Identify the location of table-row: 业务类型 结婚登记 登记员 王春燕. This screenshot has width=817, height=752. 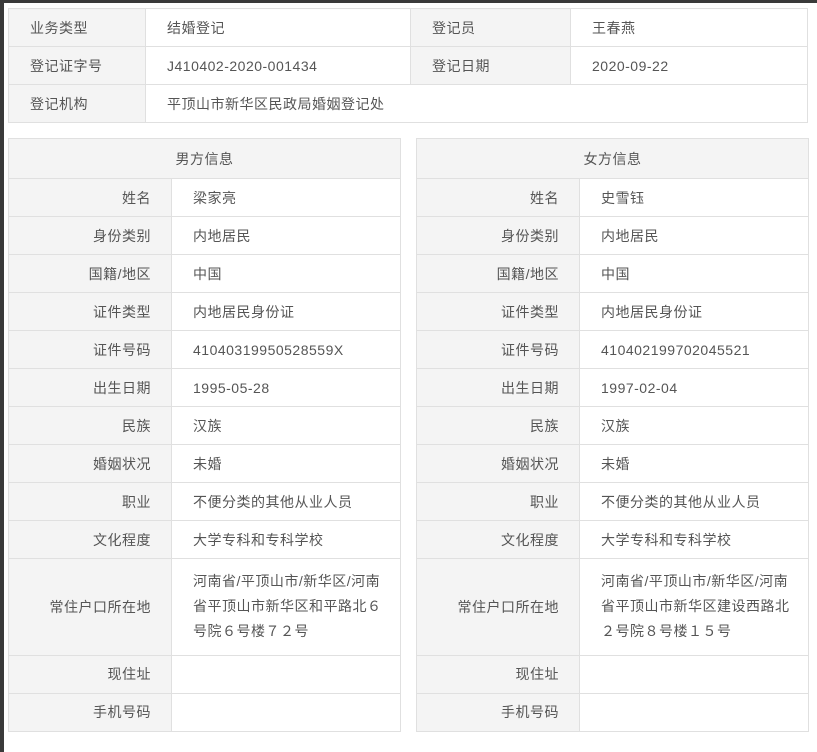
(408, 27).